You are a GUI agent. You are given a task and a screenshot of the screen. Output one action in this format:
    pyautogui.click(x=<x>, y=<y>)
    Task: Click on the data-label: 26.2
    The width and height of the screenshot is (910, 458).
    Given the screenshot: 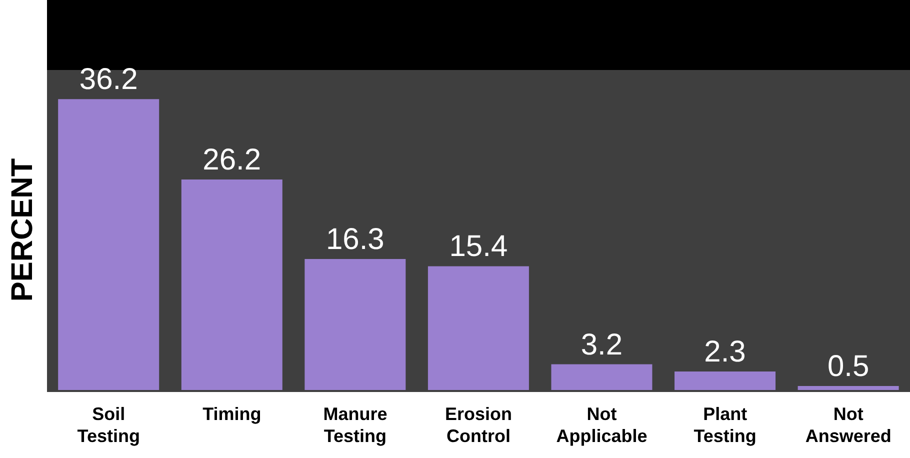 What is the action you would take?
    pyautogui.click(x=232, y=159)
    